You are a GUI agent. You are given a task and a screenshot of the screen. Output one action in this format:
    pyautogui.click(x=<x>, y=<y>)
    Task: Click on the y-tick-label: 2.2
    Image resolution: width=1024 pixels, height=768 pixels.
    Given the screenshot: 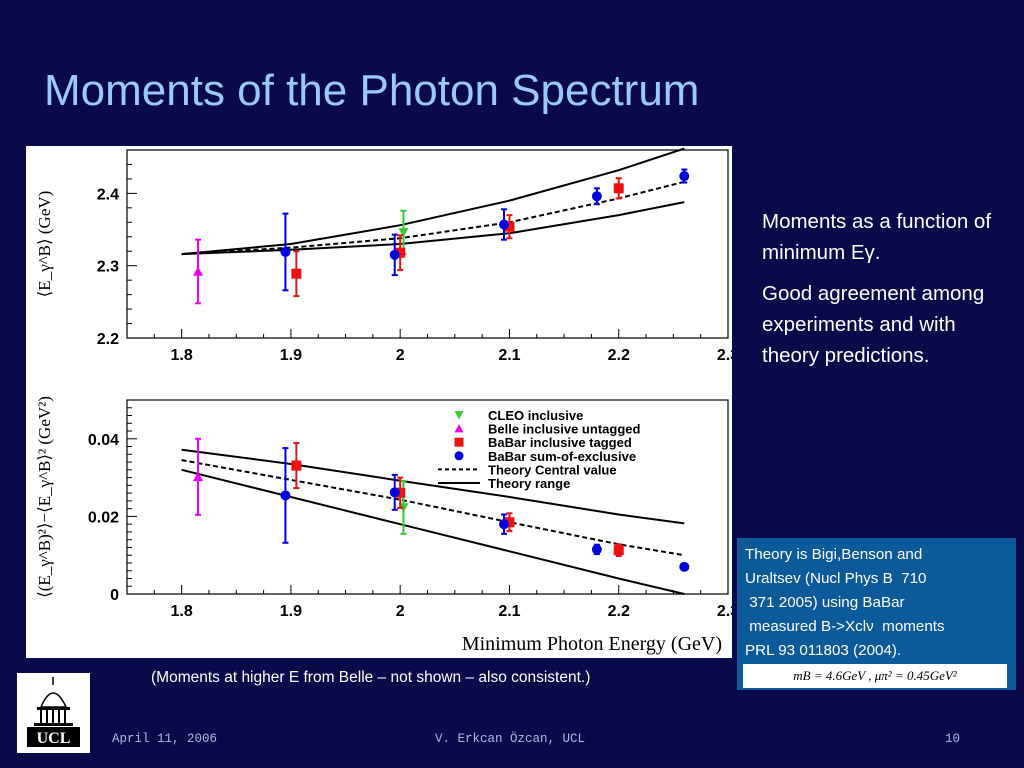 What is the action you would take?
    pyautogui.click(x=108, y=339)
    